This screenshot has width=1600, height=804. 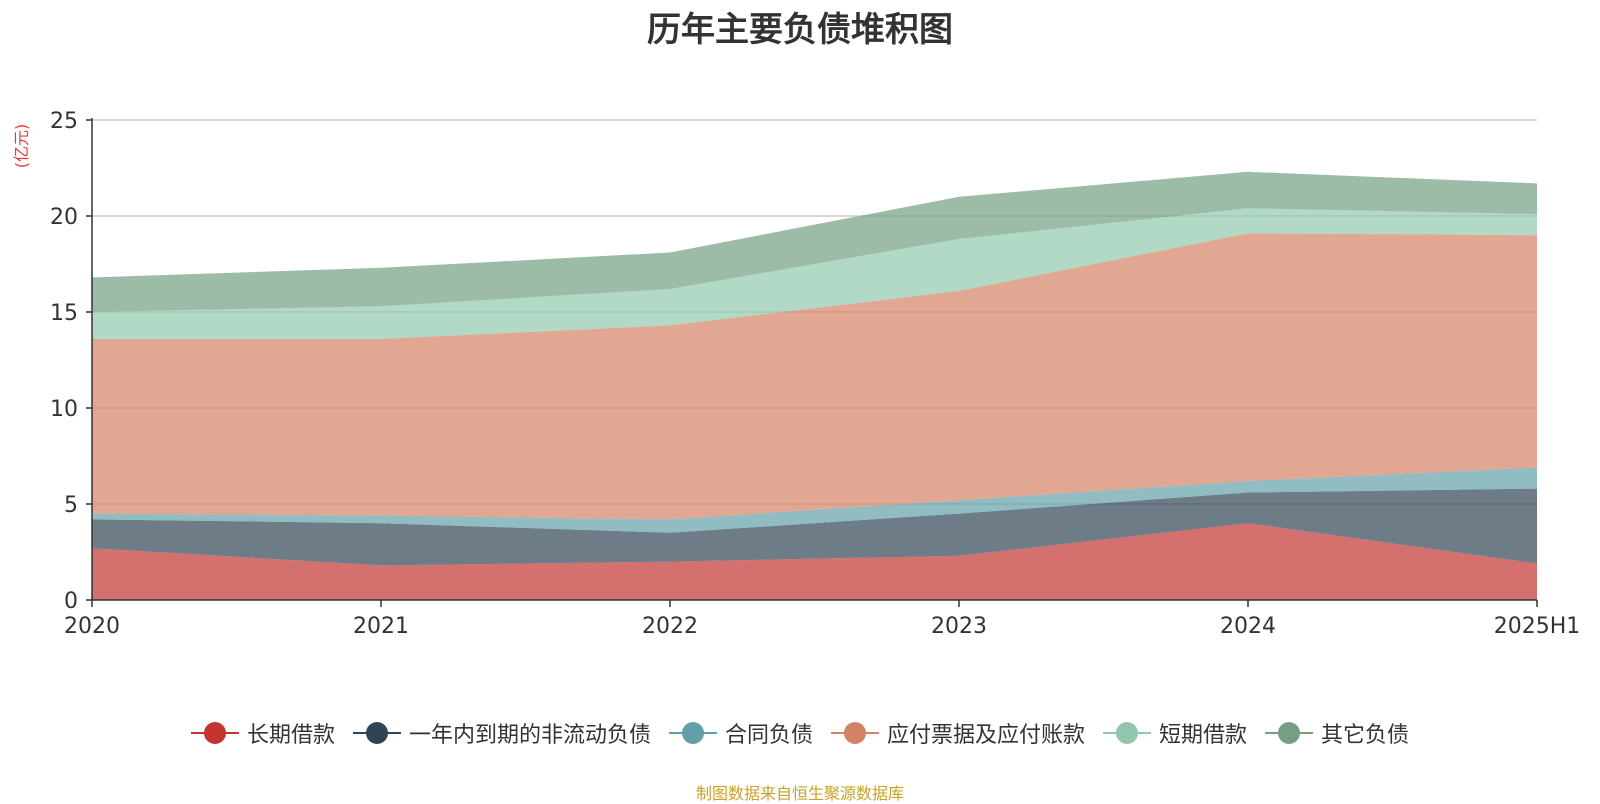 I want to click on legend-item: 应付票据及应付账款, so click(x=958, y=733).